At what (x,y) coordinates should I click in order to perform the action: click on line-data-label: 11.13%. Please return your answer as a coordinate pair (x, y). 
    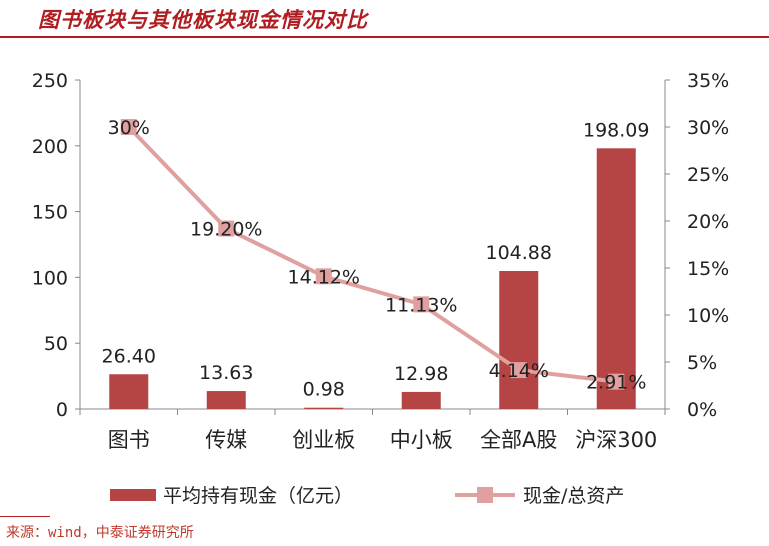
    Looking at the image, I should click on (421, 305).